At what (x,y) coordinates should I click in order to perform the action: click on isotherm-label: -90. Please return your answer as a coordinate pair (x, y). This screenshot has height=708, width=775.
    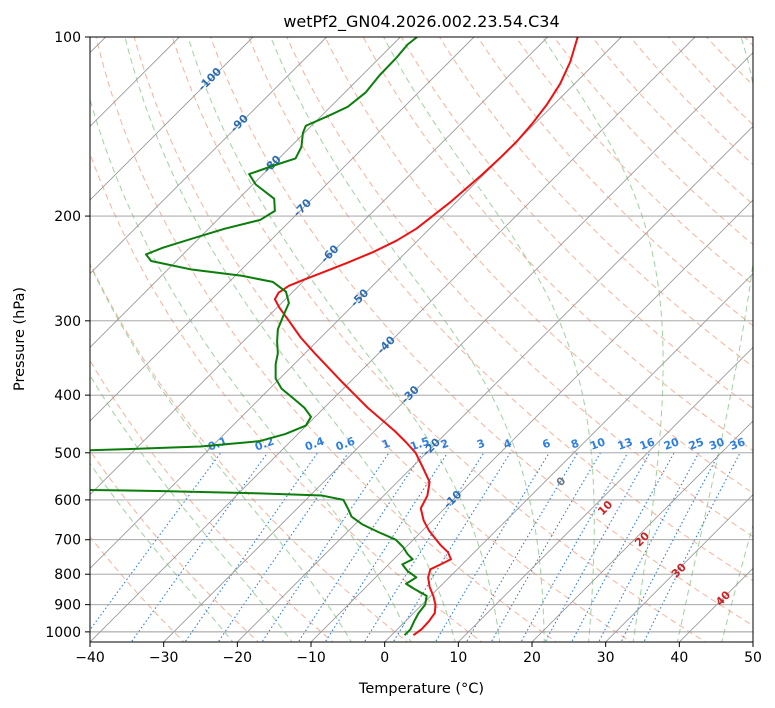
    Looking at the image, I should click on (239, 123).